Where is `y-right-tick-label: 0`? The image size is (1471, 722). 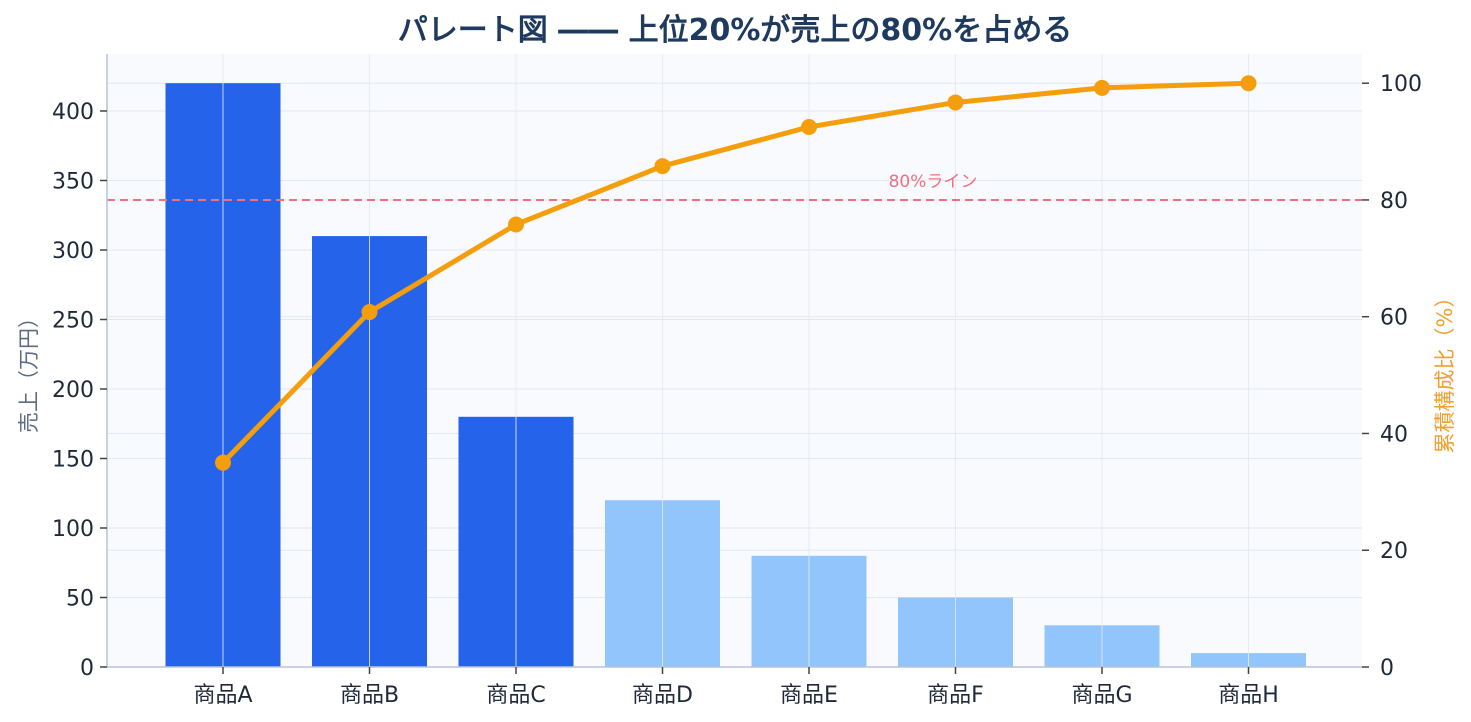
y-right-tick-label: 0 is located at coordinates (1387, 668).